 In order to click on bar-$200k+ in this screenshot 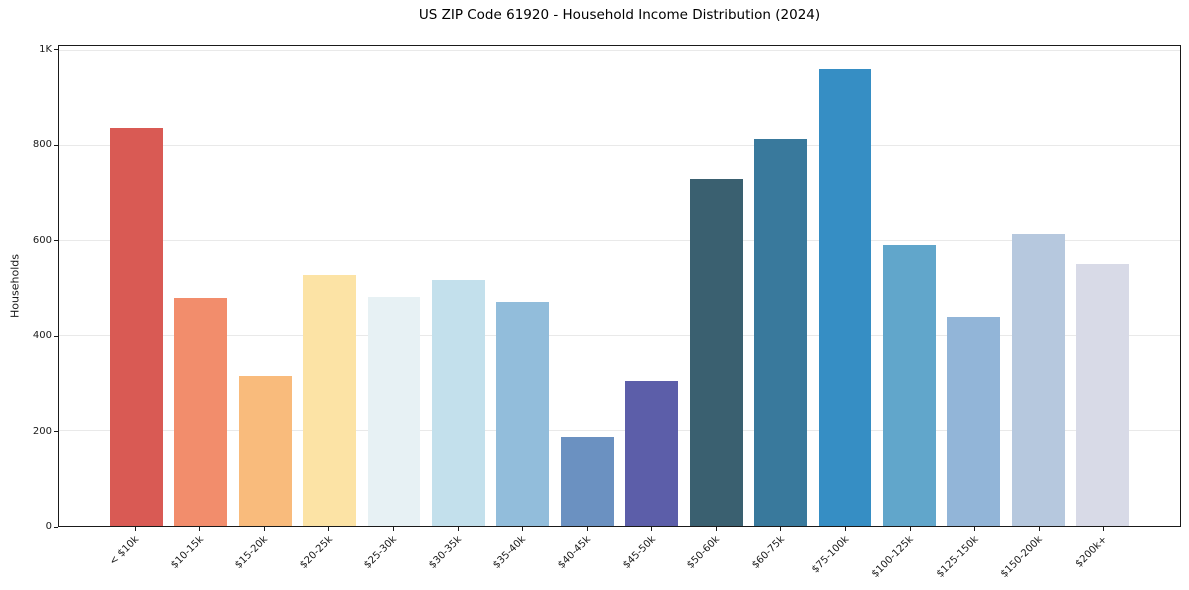, I will do `click(1103, 394)`.